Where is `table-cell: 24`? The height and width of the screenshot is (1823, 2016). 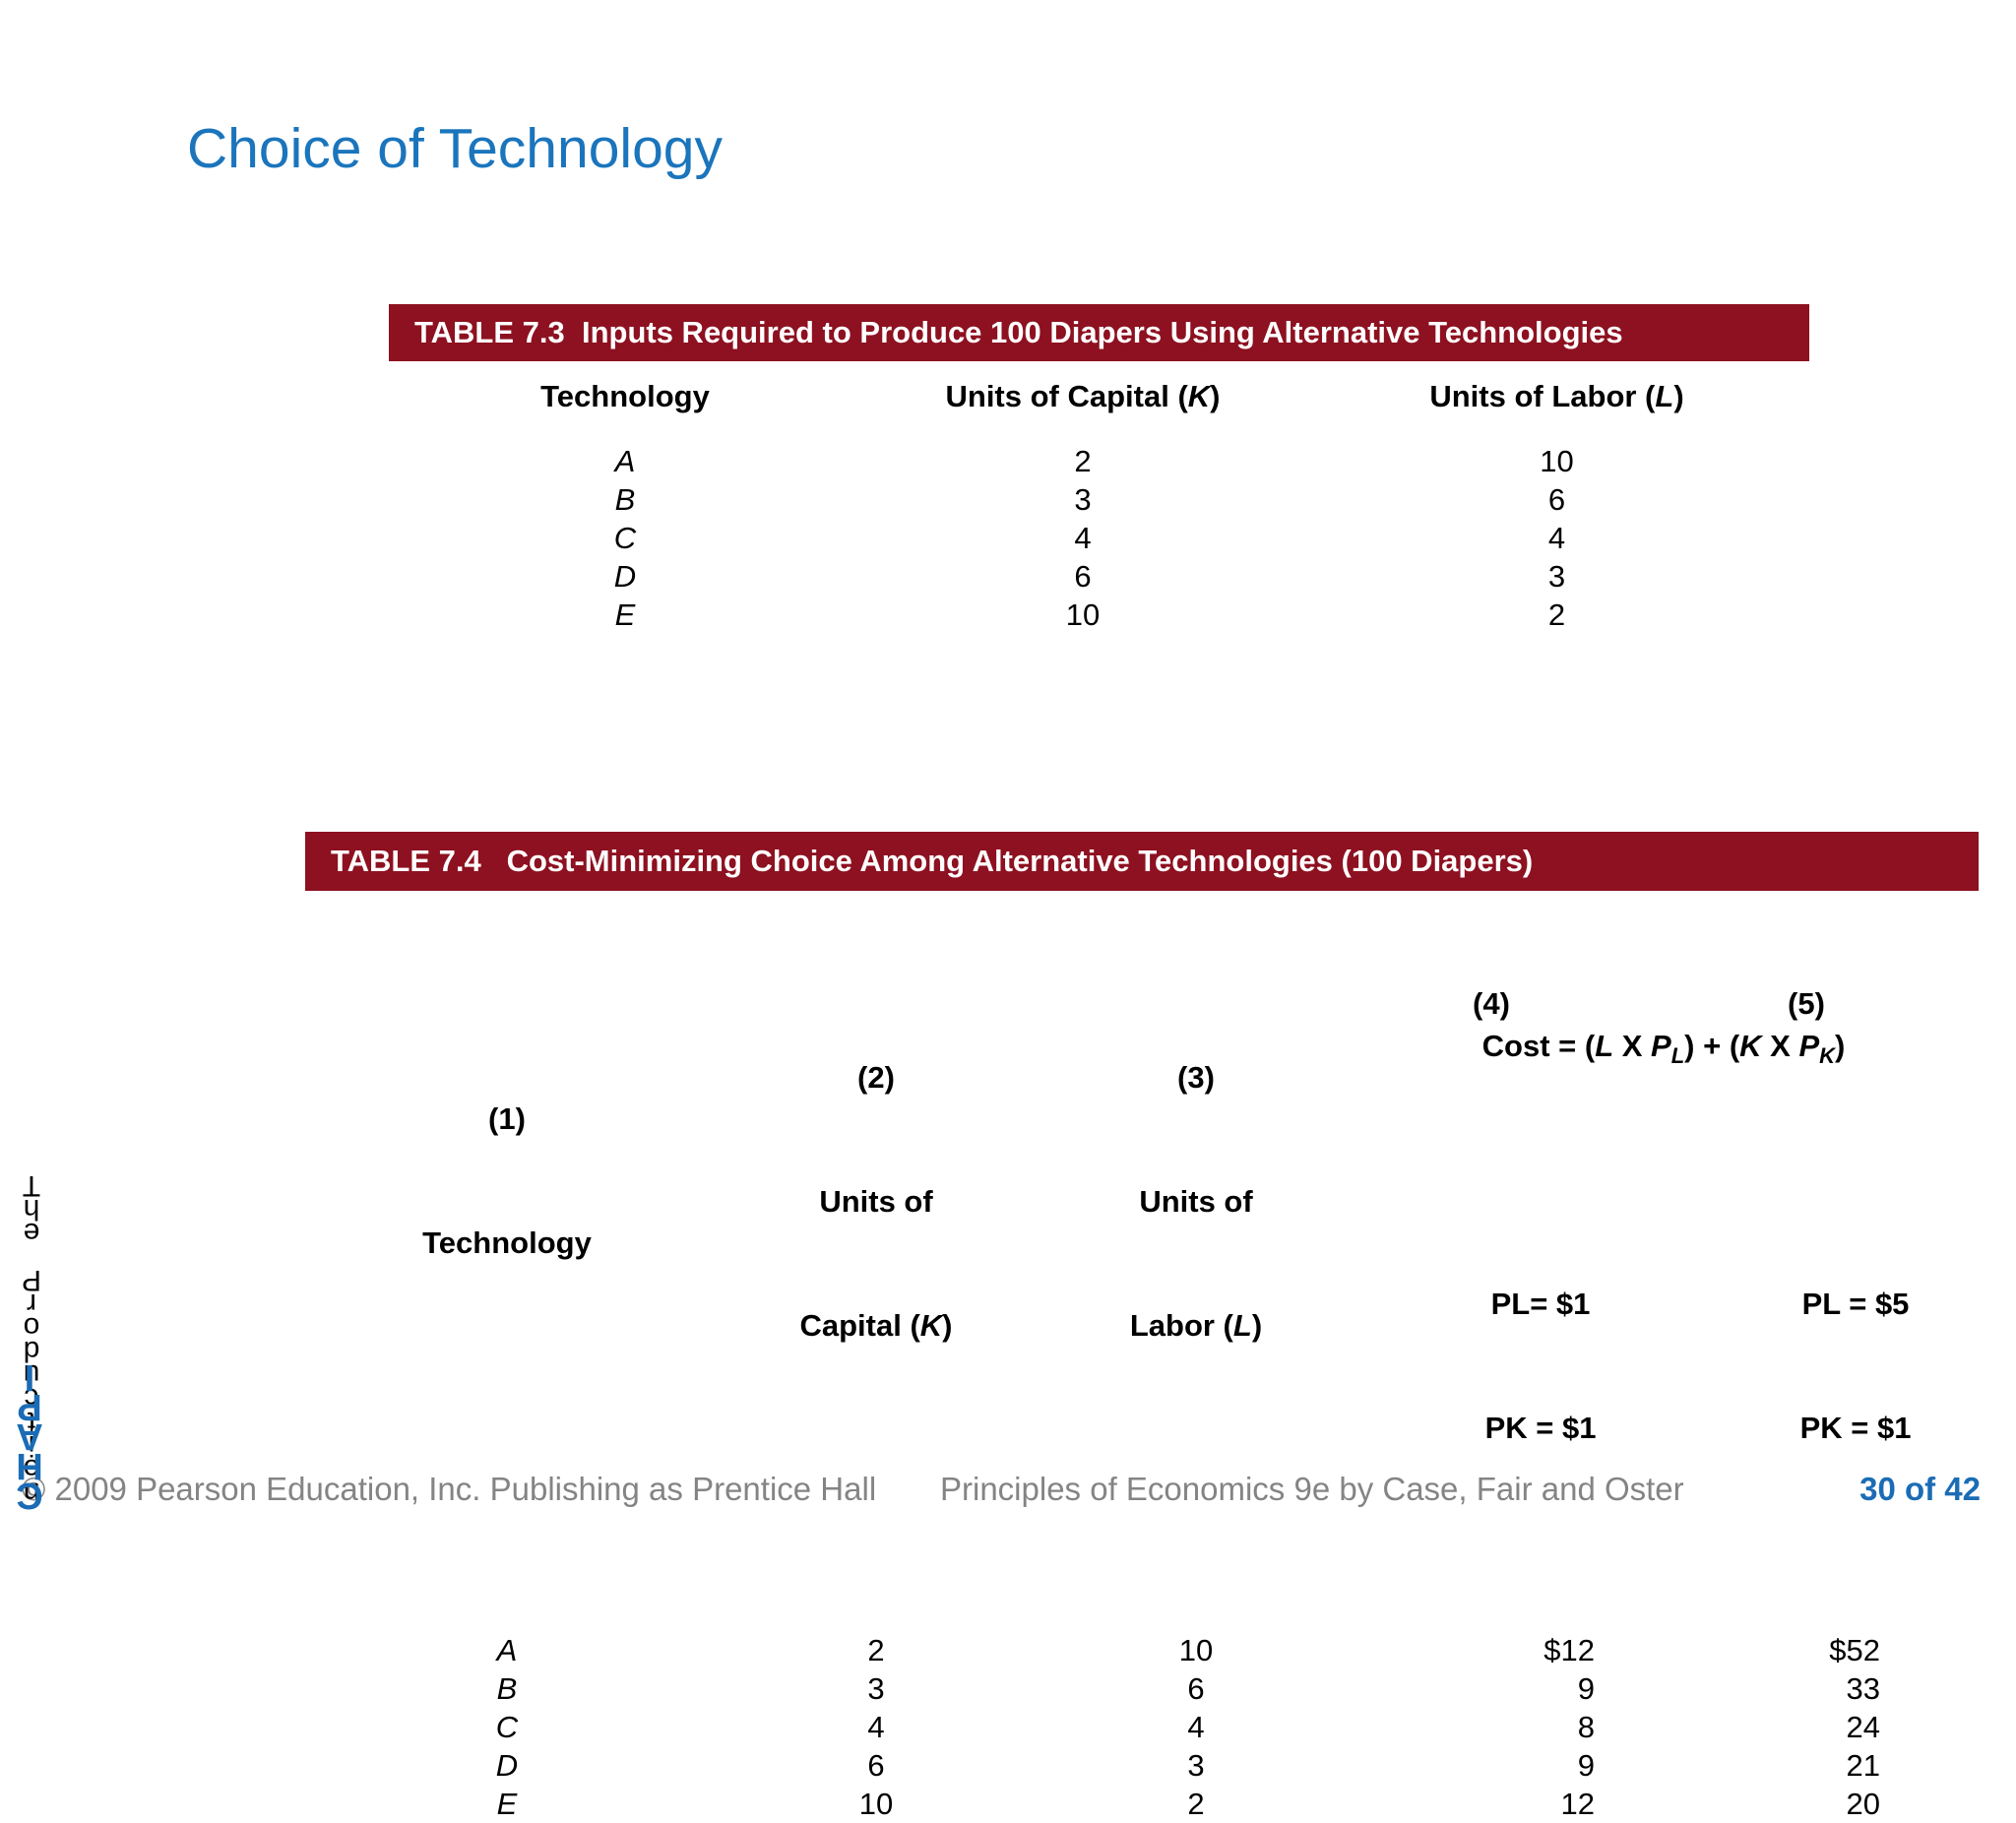
table-cell: 24 is located at coordinates (1863, 1727).